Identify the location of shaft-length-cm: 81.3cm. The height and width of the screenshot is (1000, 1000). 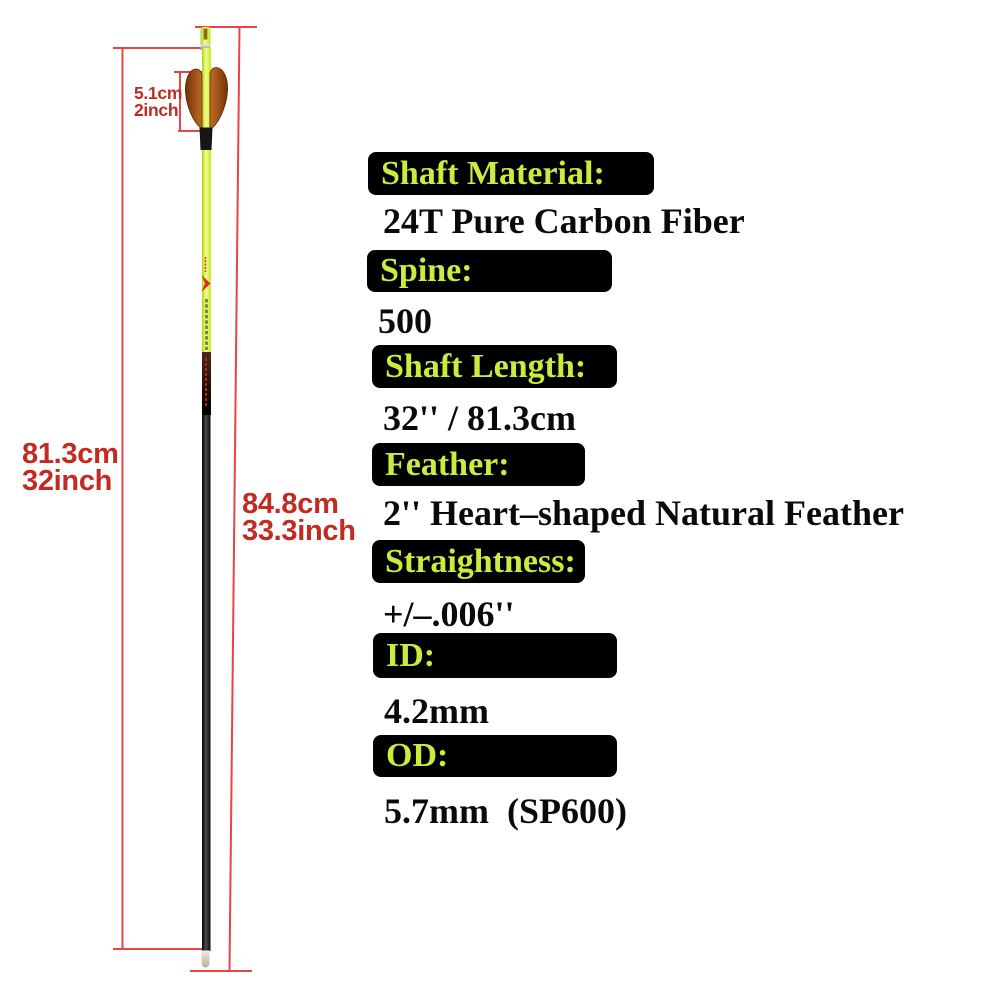
(70, 454).